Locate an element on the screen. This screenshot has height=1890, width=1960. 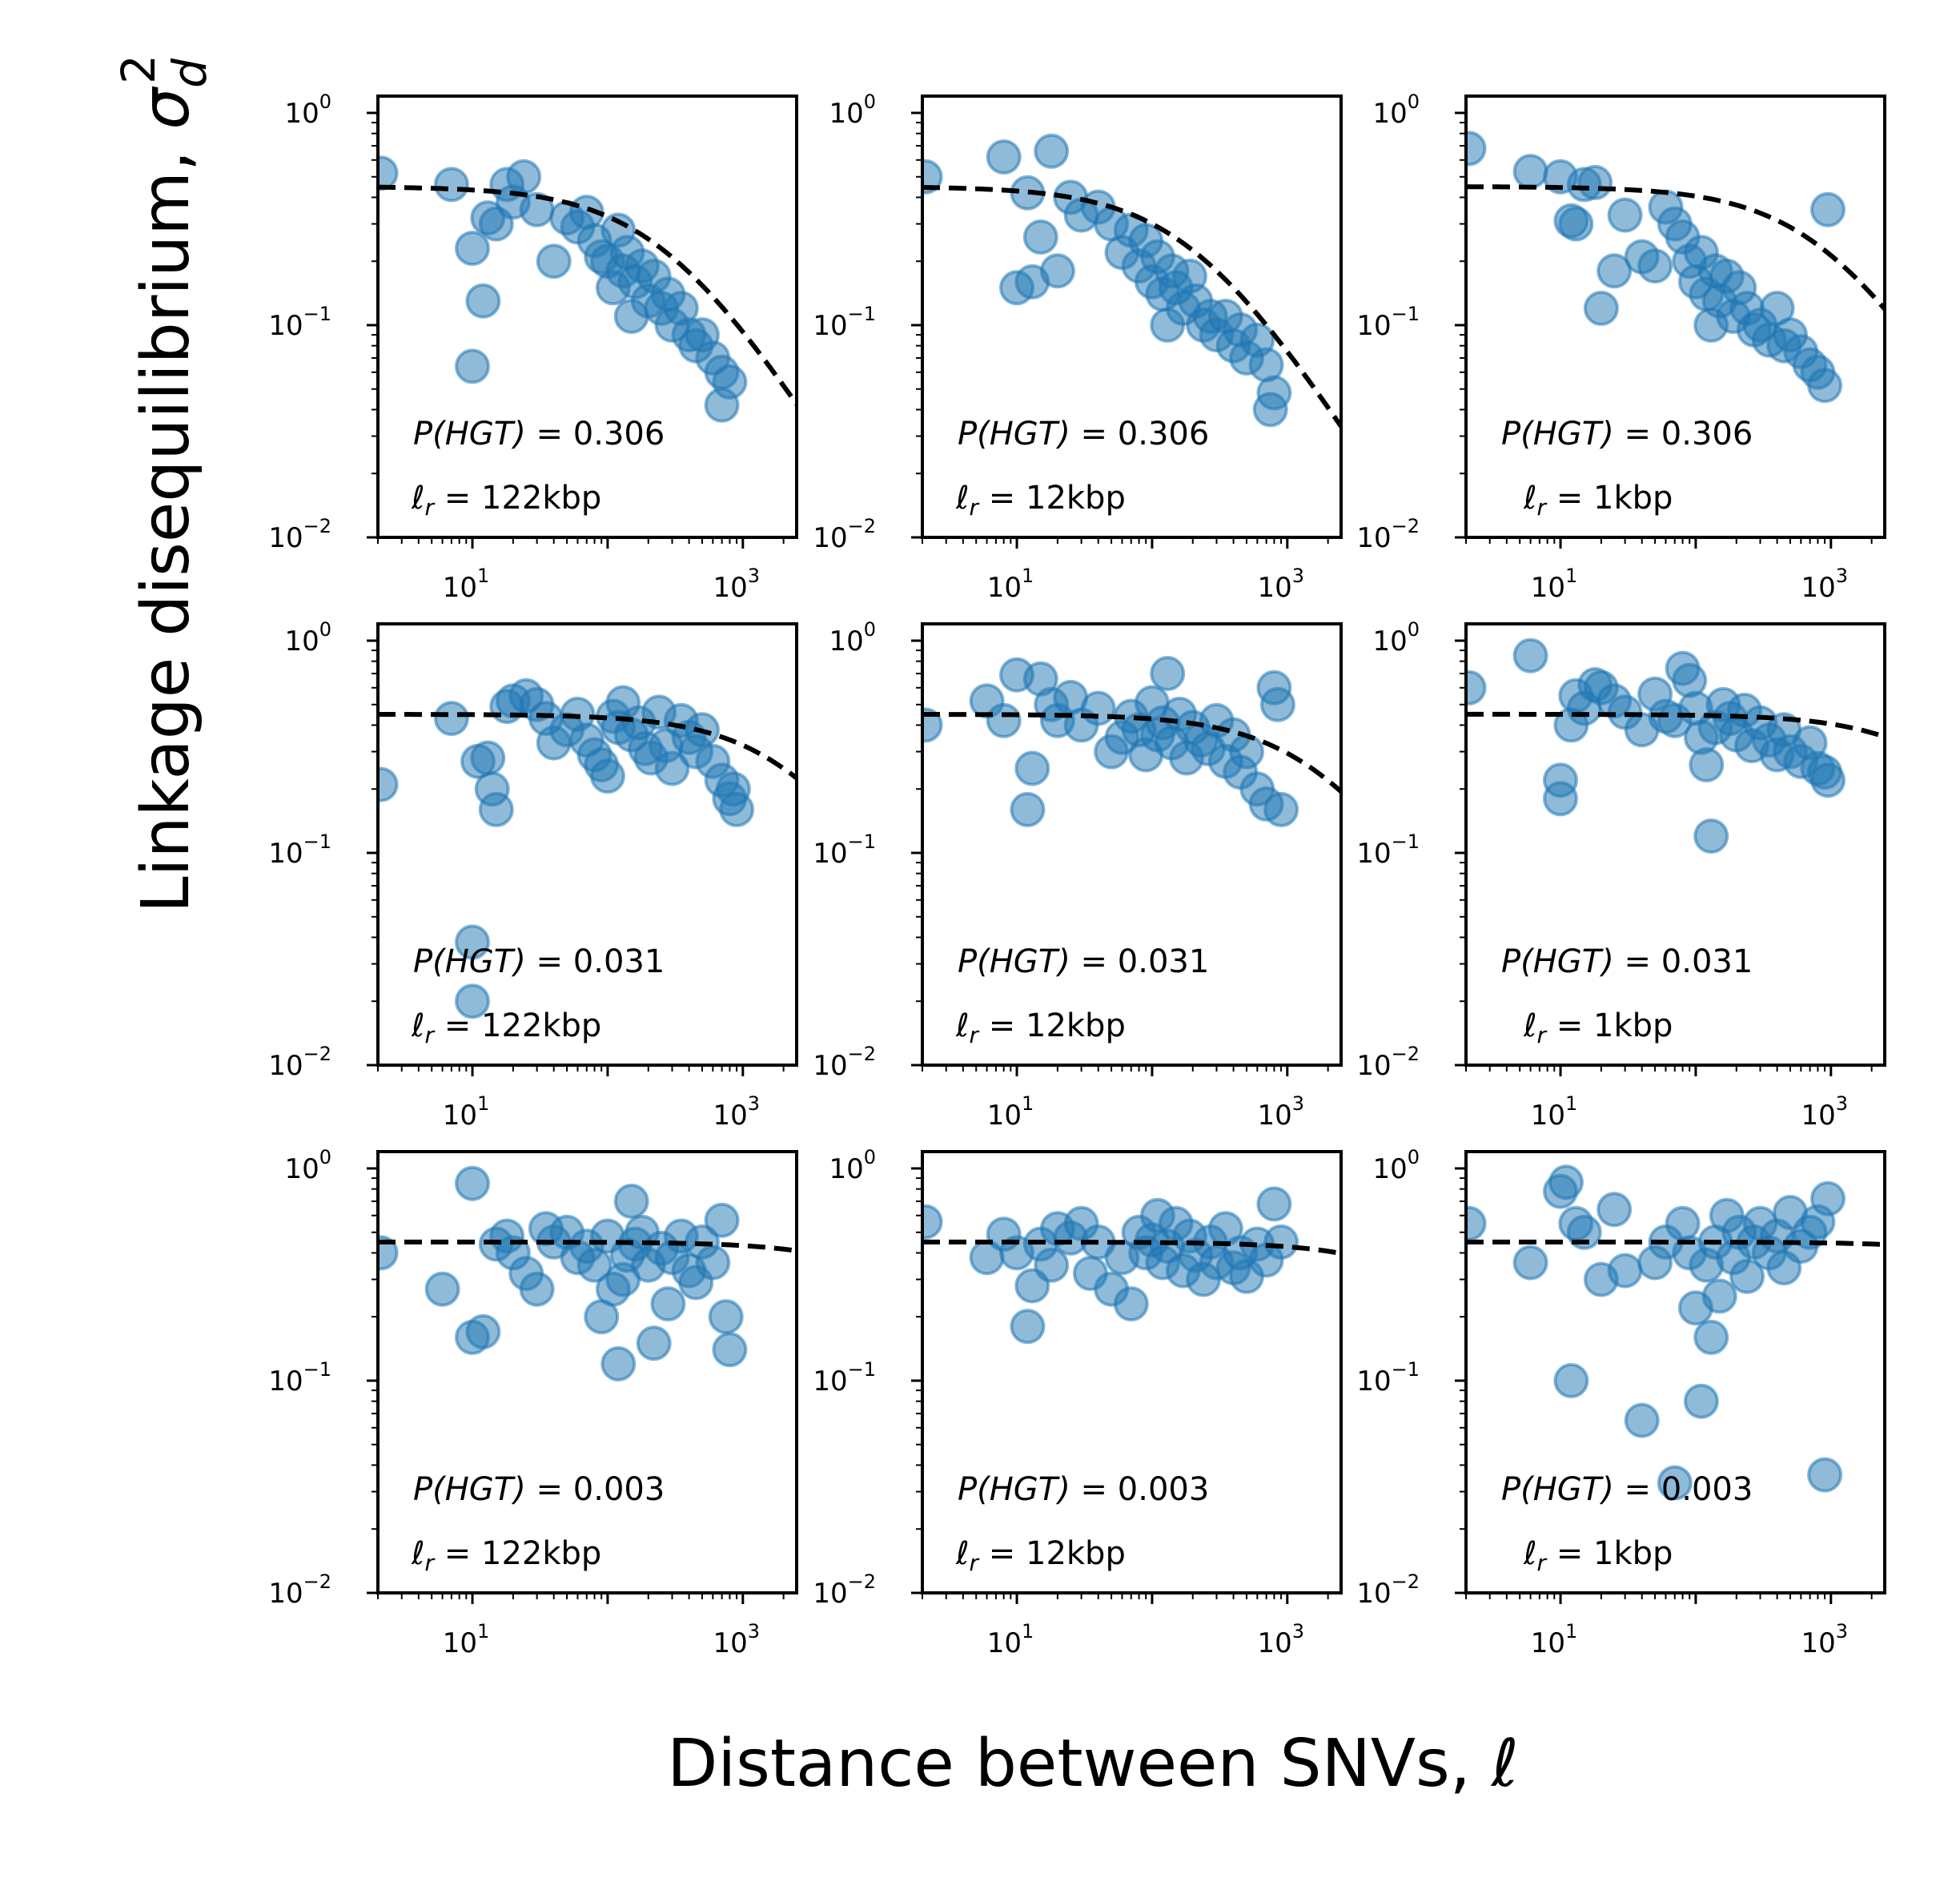
annotation-l-r: ℓr = 1kbp is located at coordinates (1598, 1027).